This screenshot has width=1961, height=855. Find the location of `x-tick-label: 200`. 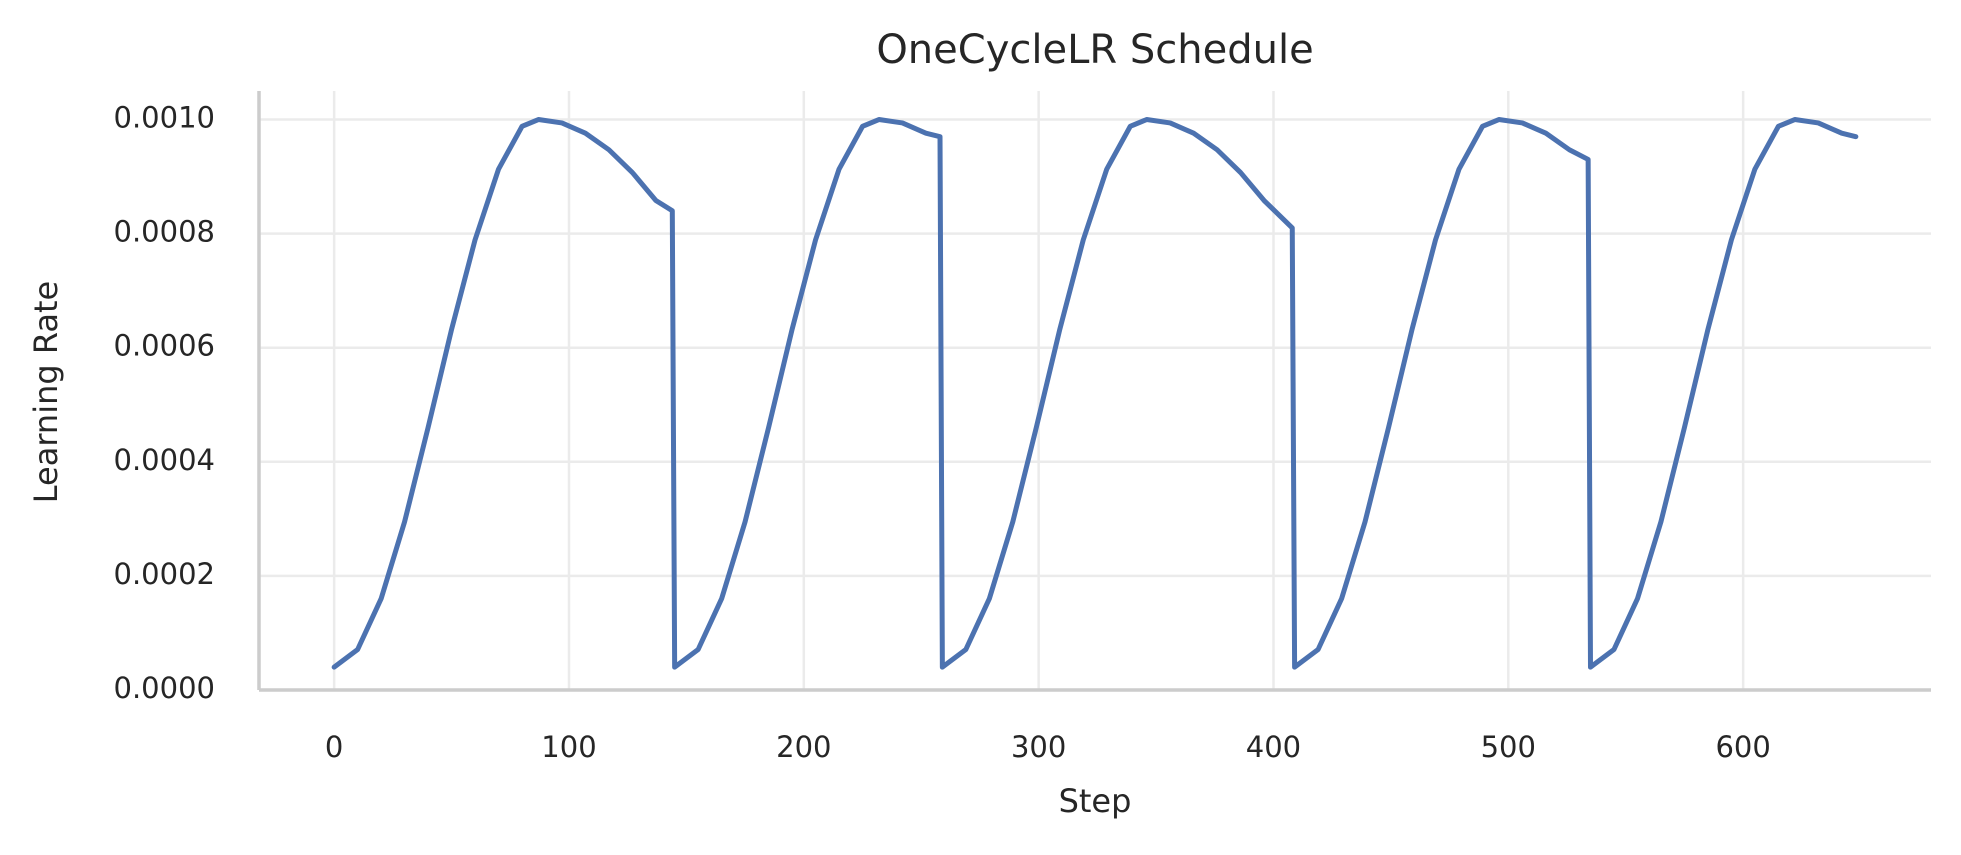

x-tick-label: 200 is located at coordinates (803, 747).